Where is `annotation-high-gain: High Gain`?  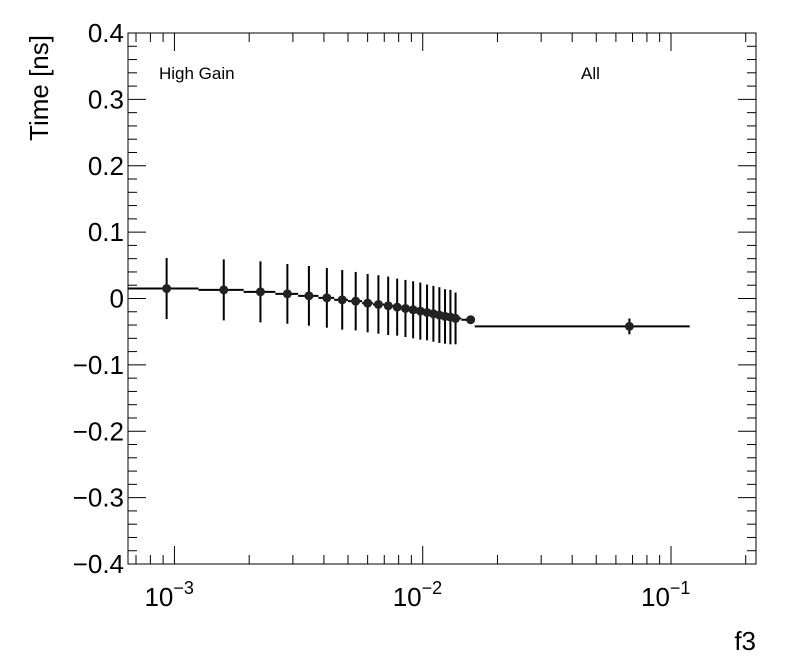
annotation-high-gain: High Gain is located at coordinates (197, 73).